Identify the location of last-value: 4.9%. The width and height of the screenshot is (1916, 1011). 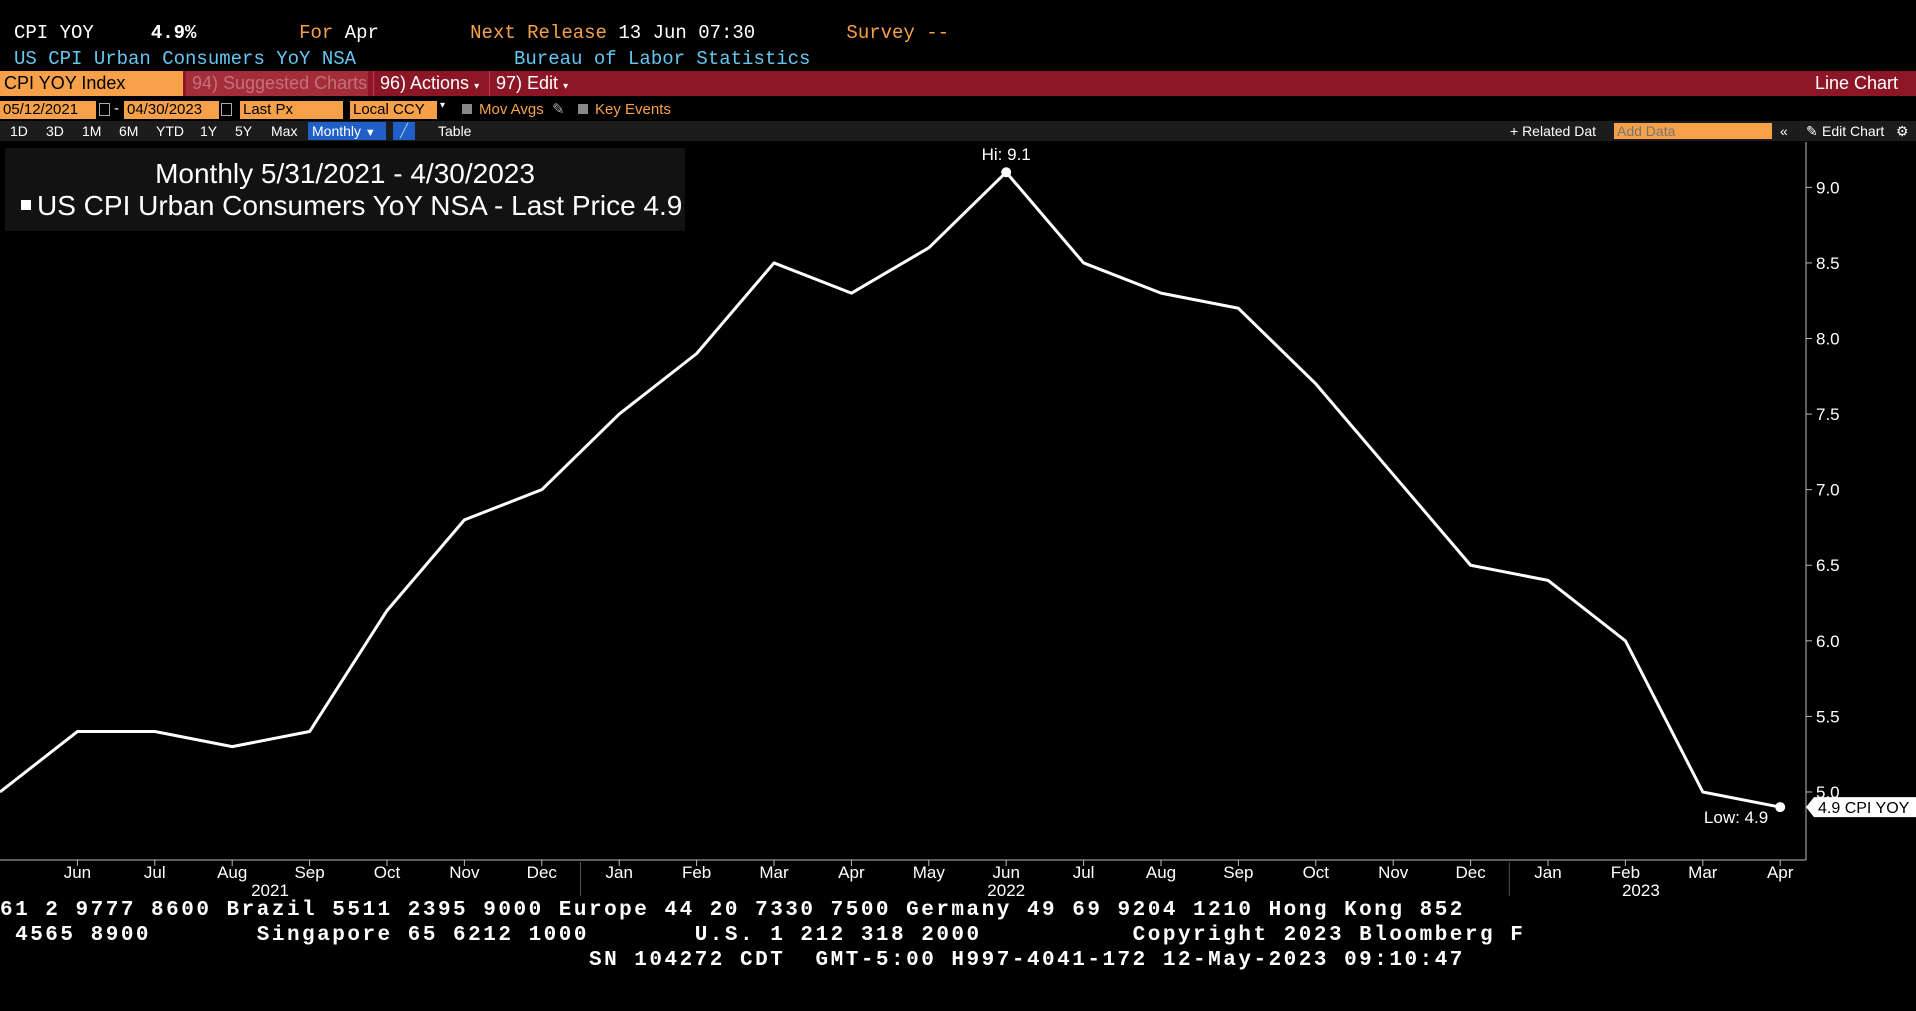
(173, 33).